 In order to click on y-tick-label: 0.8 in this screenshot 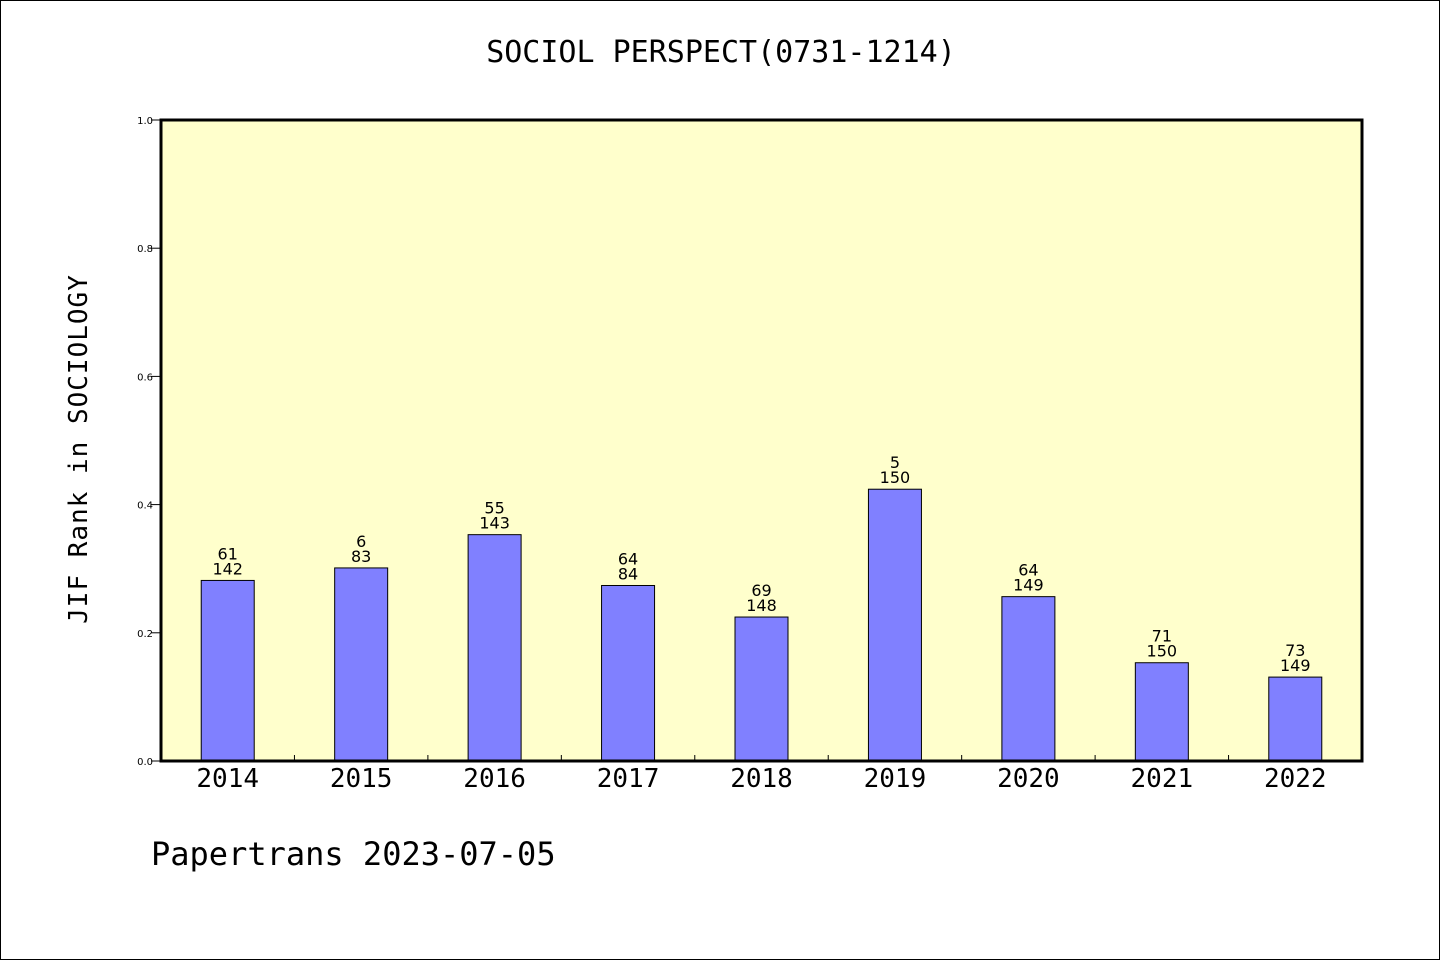, I will do `click(145, 249)`.